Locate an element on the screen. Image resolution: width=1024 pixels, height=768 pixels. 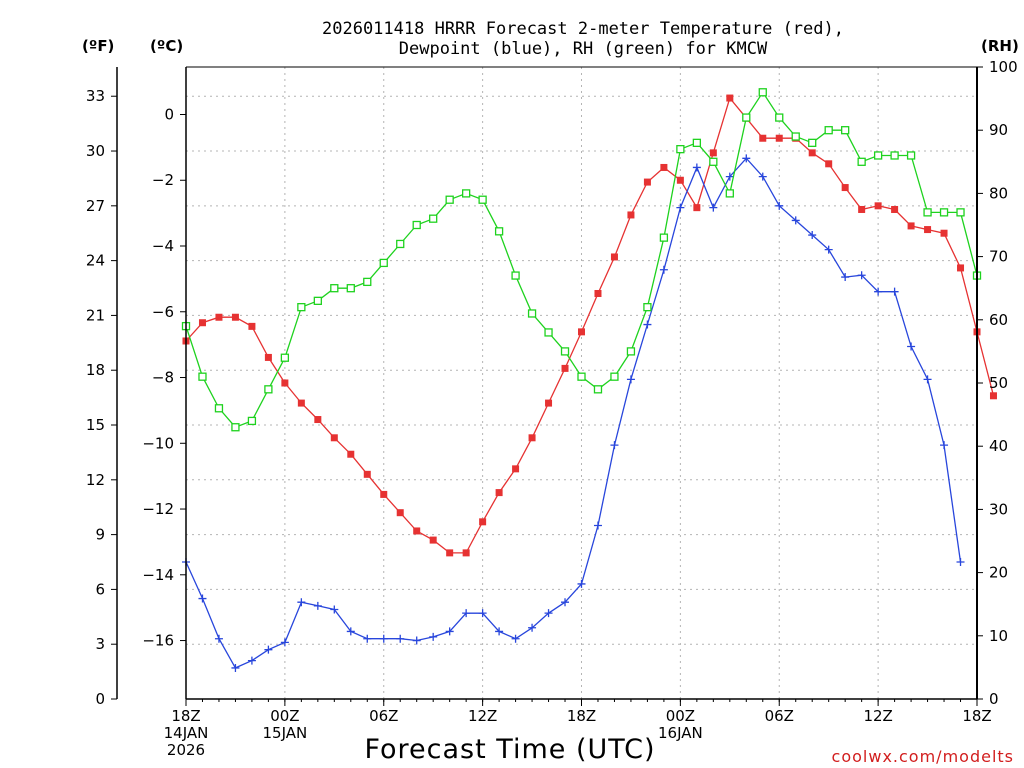
celsius-tick-label: −2 is located at coordinates (163, 180).